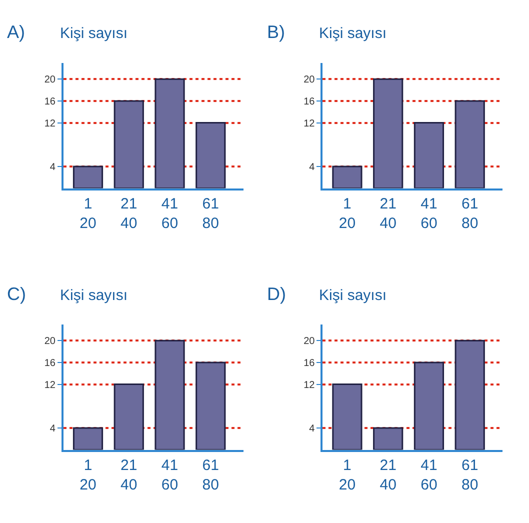 This screenshot has width=529, height=523. Describe the element at coordinates (16, 294) in the screenshot. I see `chart-title: C)` at that location.